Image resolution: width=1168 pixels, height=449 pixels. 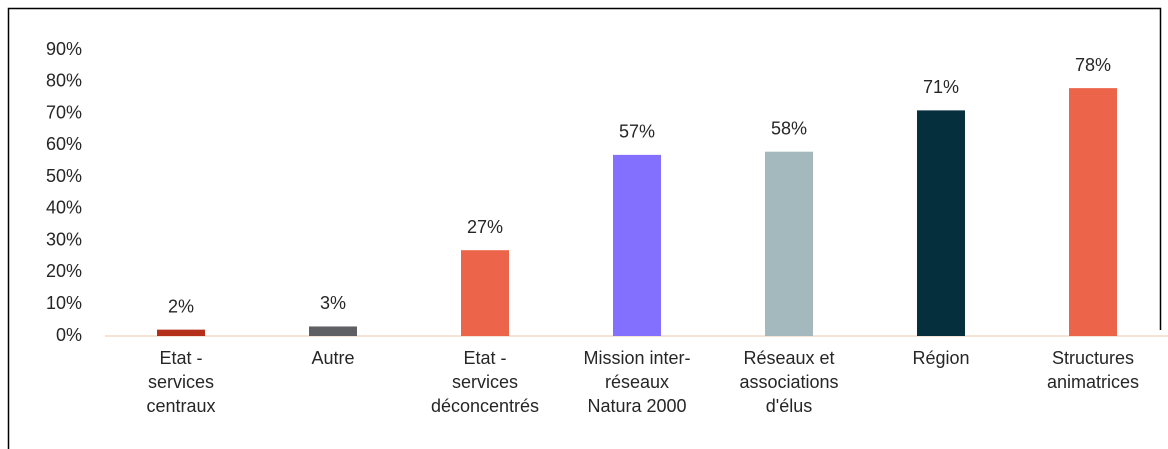 I want to click on y-tick-label: 70%, so click(x=64, y=112).